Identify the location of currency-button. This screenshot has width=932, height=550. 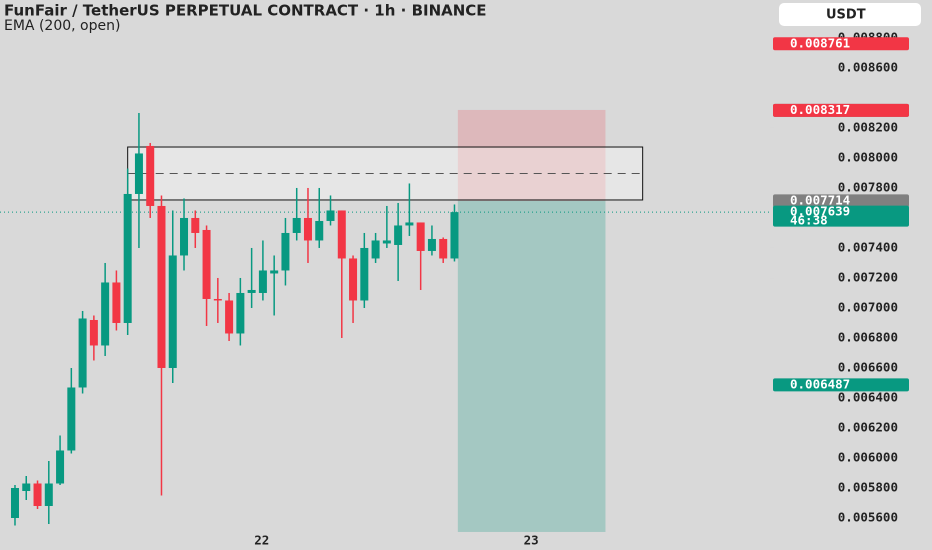
(850, 14).